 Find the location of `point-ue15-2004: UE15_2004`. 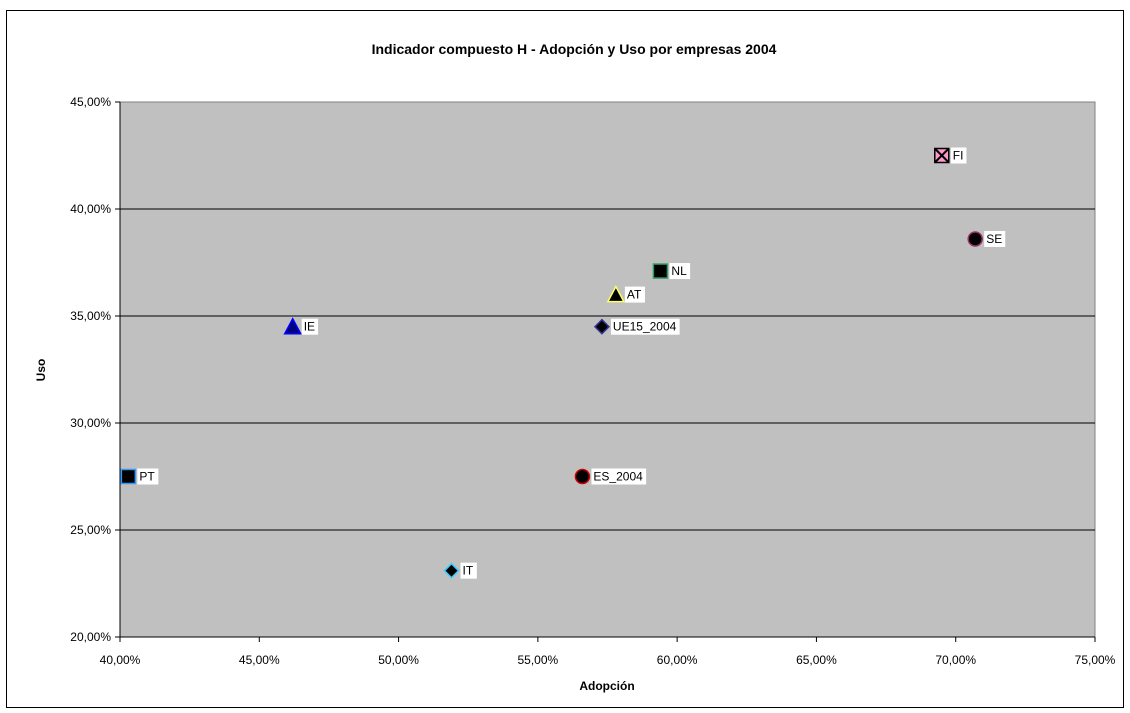

point-ue15-2004: UE15_2004 is located at coordinates (636, 326).